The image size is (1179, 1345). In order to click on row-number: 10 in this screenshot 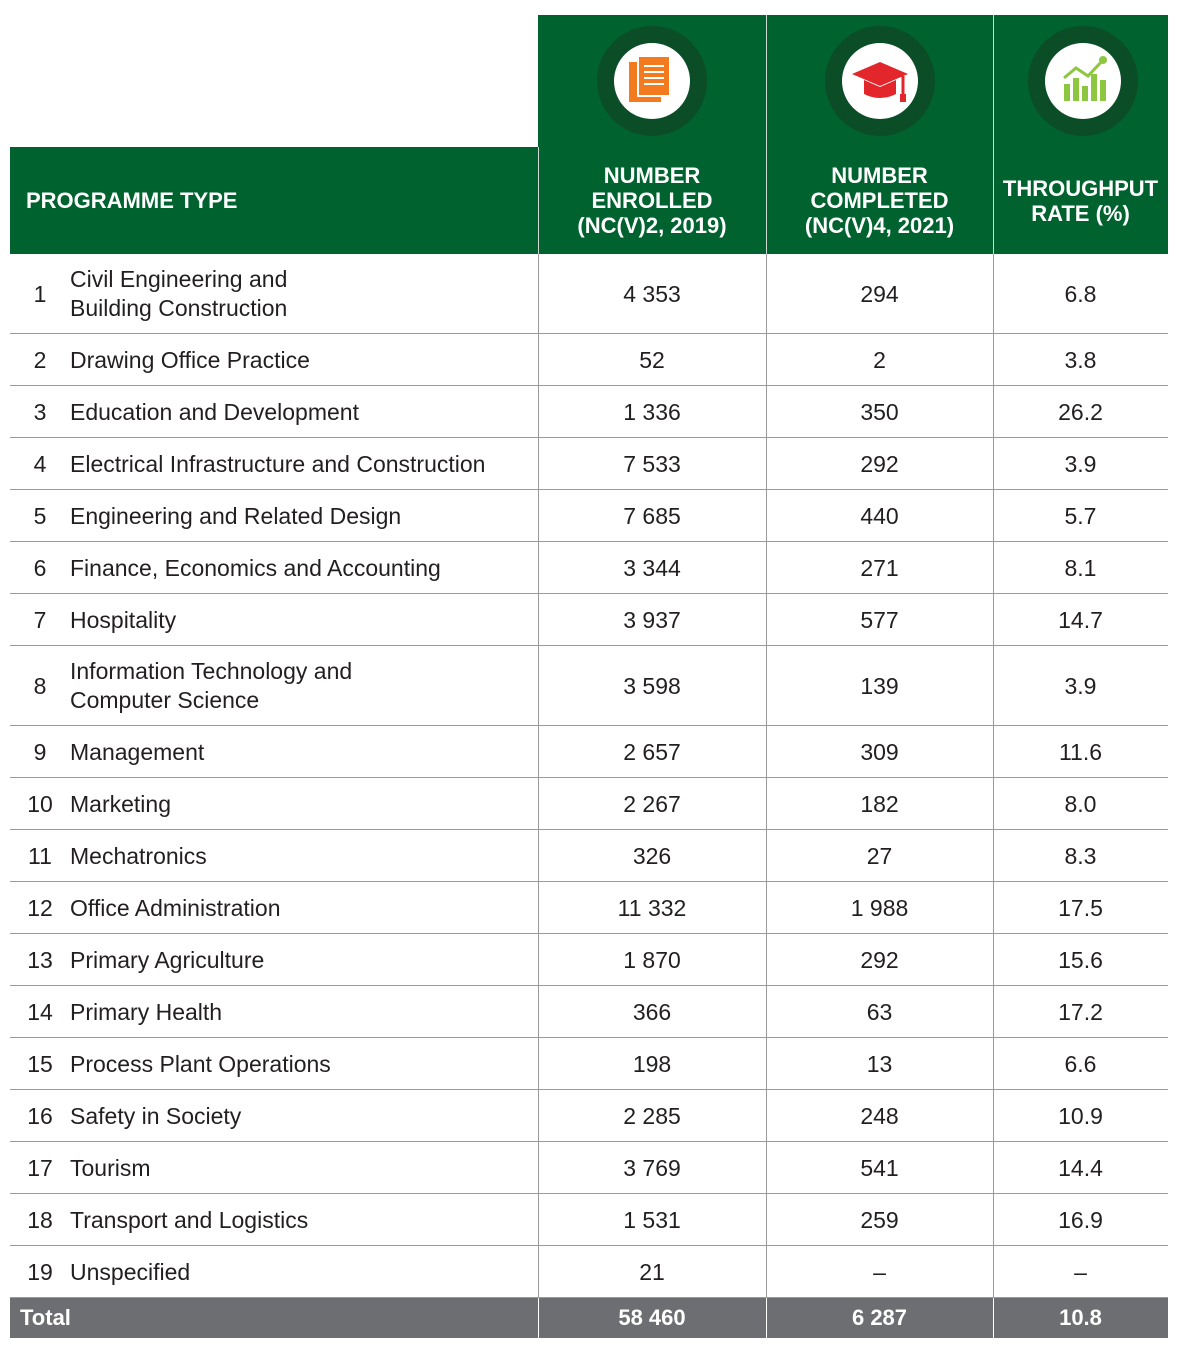, I will do `click(40, 803)`.